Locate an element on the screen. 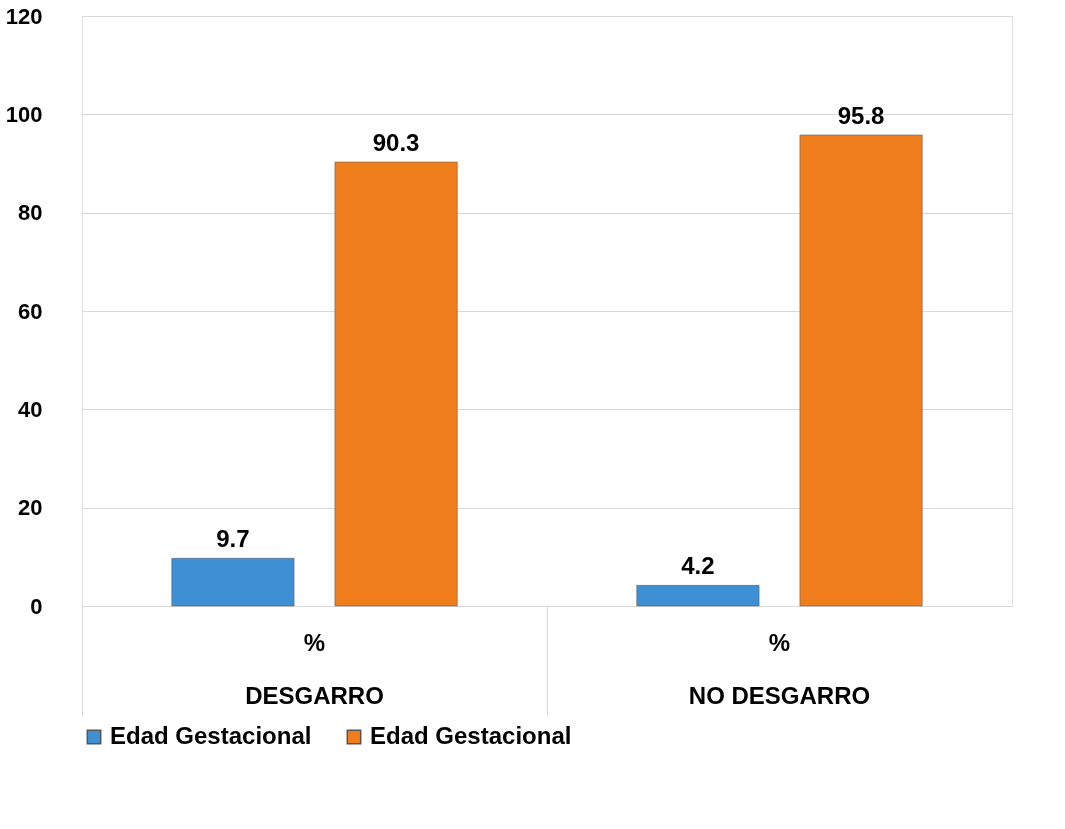 Image resolution: width=1065 pixels, height=829 pixels. data-label: 90.3 is located at coordinates (396, 143).